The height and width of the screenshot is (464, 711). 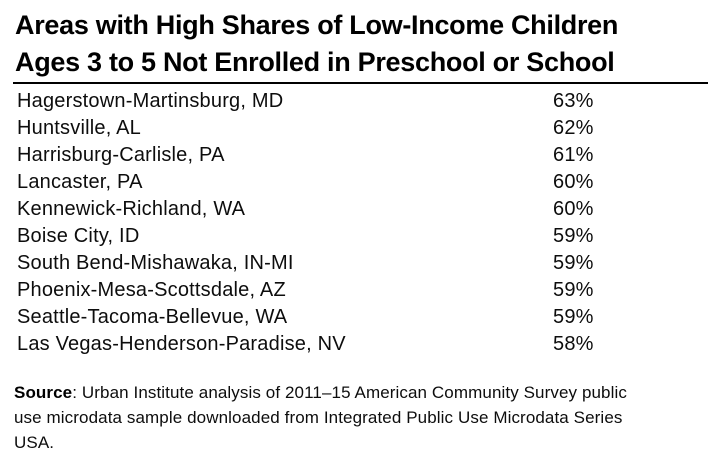 I want to click on area-name: Las Vegas-Henderson-Paradise, NV, so click(x=181, y=344).